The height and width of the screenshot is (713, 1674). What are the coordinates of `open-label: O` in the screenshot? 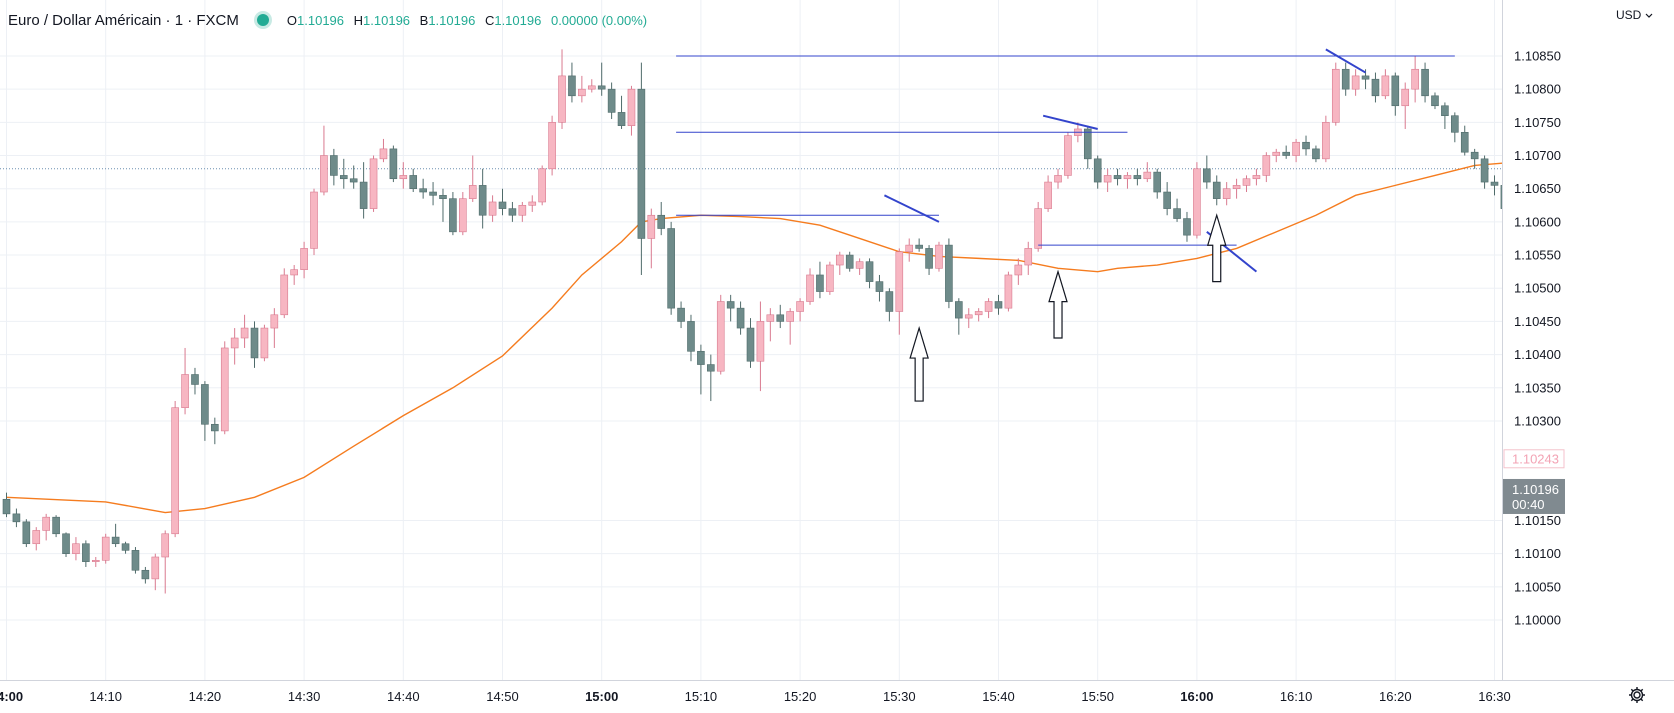 It's located at (292, 20).